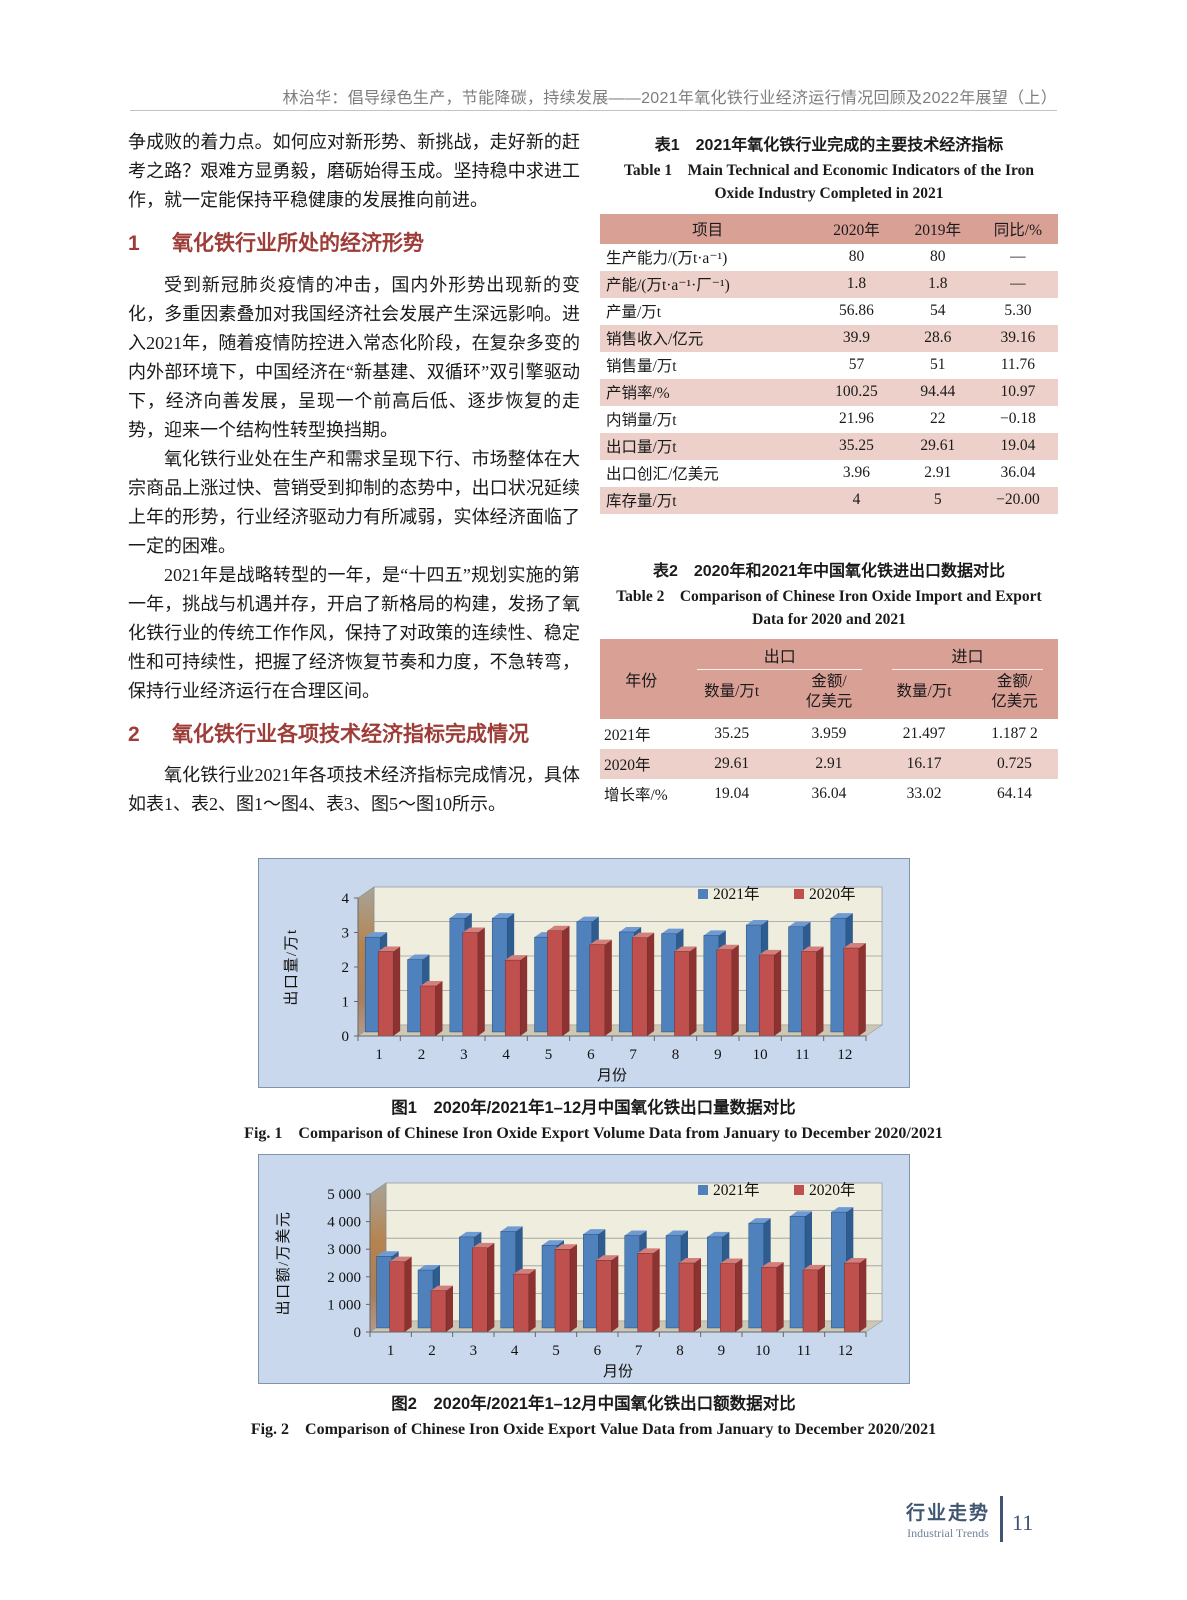 The width and height of the screenshot is (1187, 1600). Describe the element at coordinates (829, 311) in the screenshot. I see `table-row: 产量/万t 56.86 54 5.30` at that location.